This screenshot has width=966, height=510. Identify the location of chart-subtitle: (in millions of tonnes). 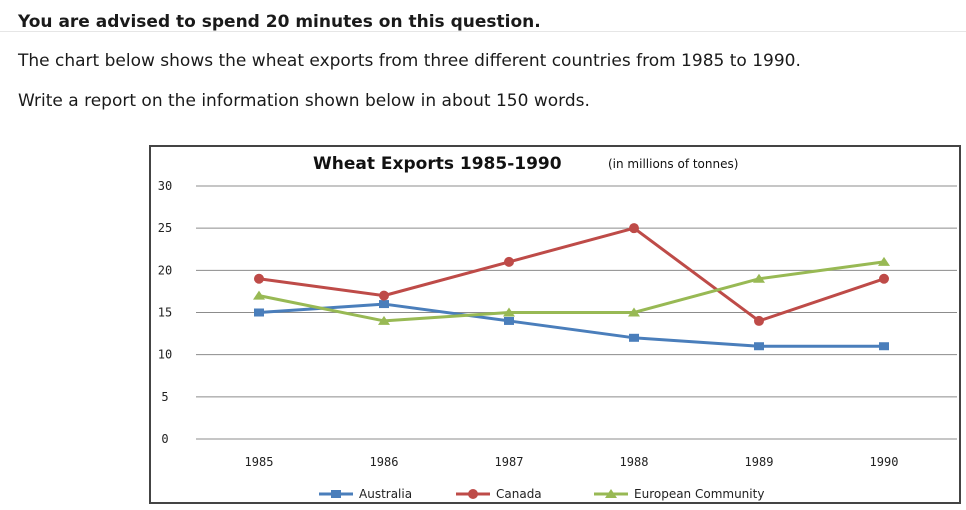
(673, 164).